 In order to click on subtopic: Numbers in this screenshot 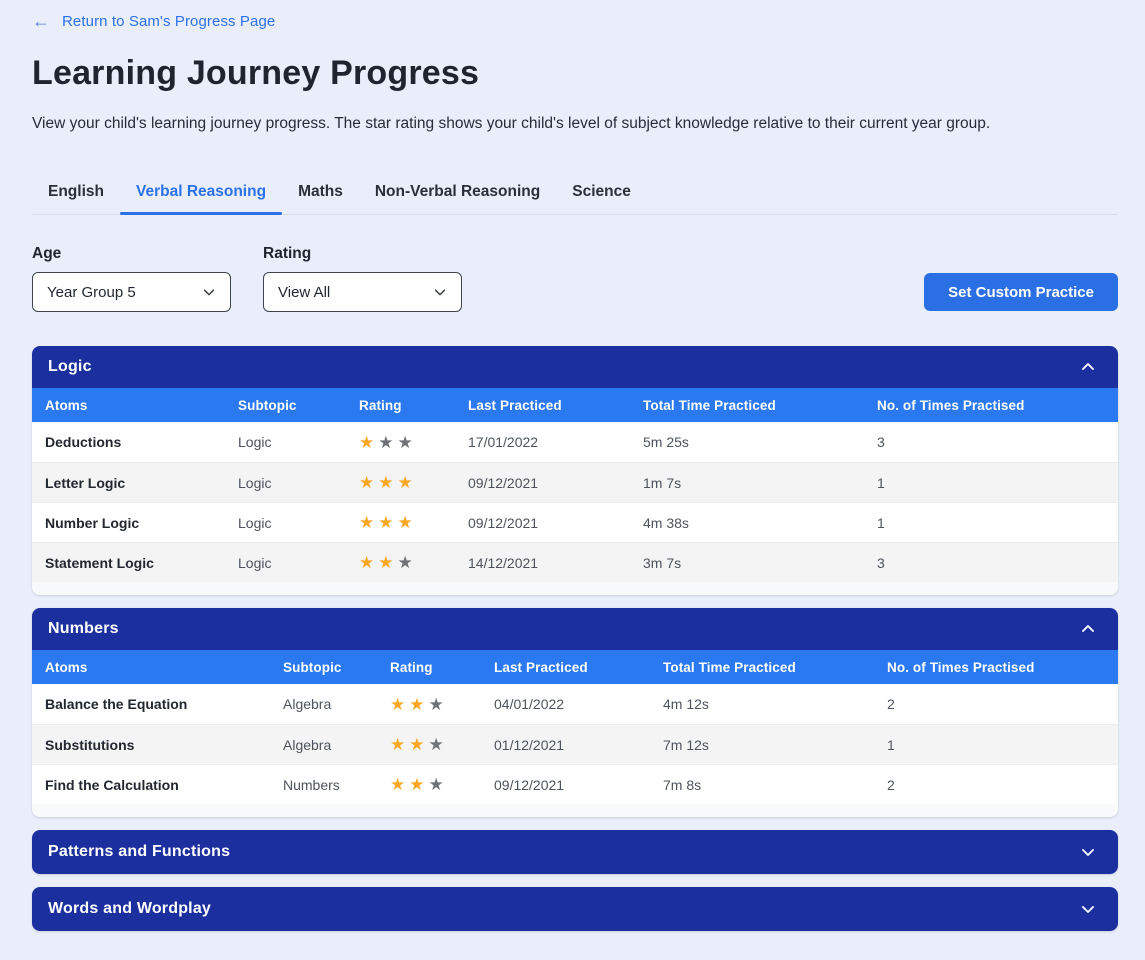, I will do `click(311, 784)`.